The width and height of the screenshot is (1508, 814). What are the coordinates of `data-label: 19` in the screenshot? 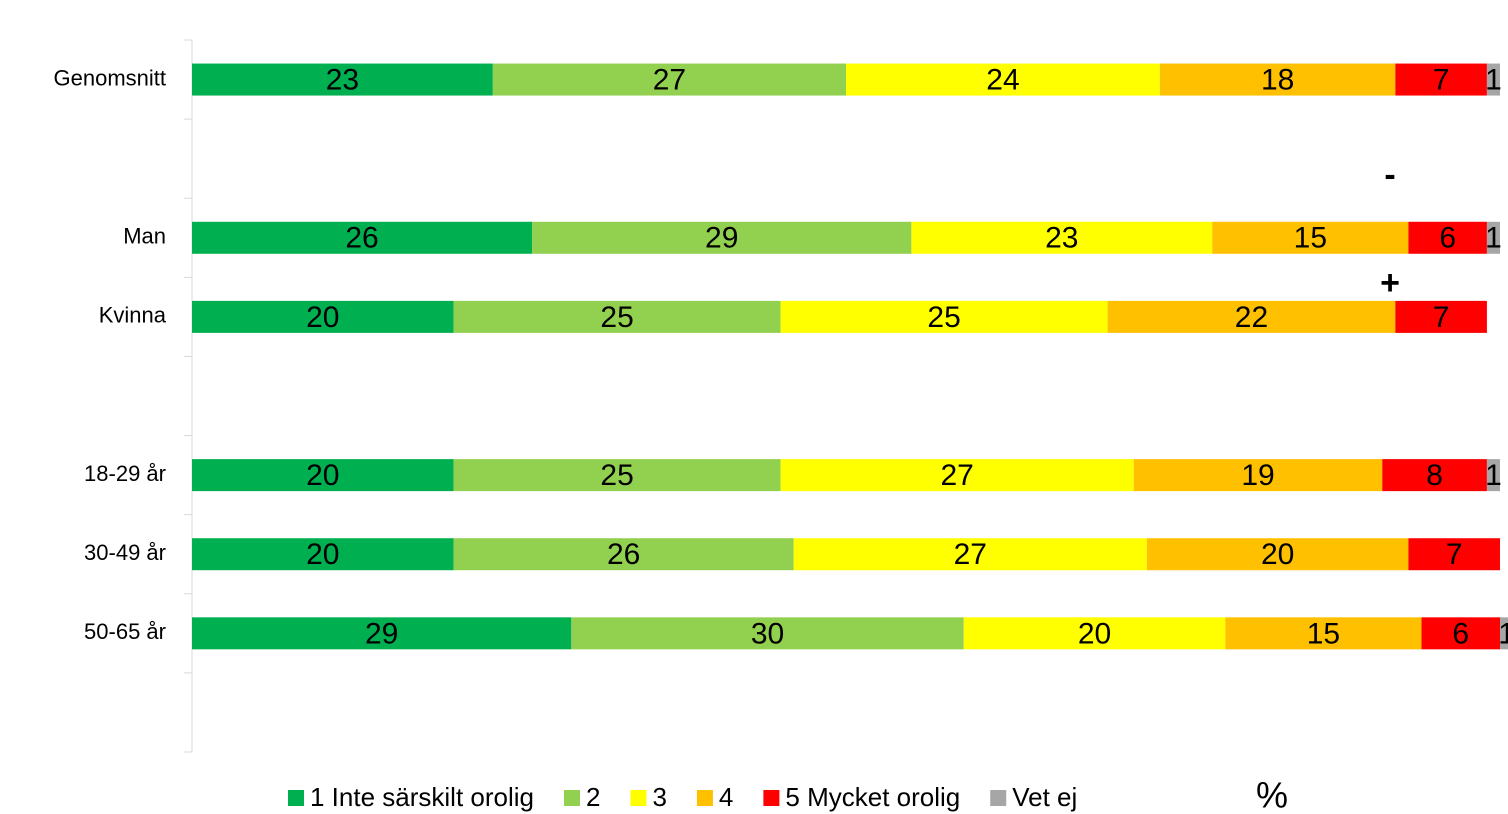 It's located at (1257, 475).